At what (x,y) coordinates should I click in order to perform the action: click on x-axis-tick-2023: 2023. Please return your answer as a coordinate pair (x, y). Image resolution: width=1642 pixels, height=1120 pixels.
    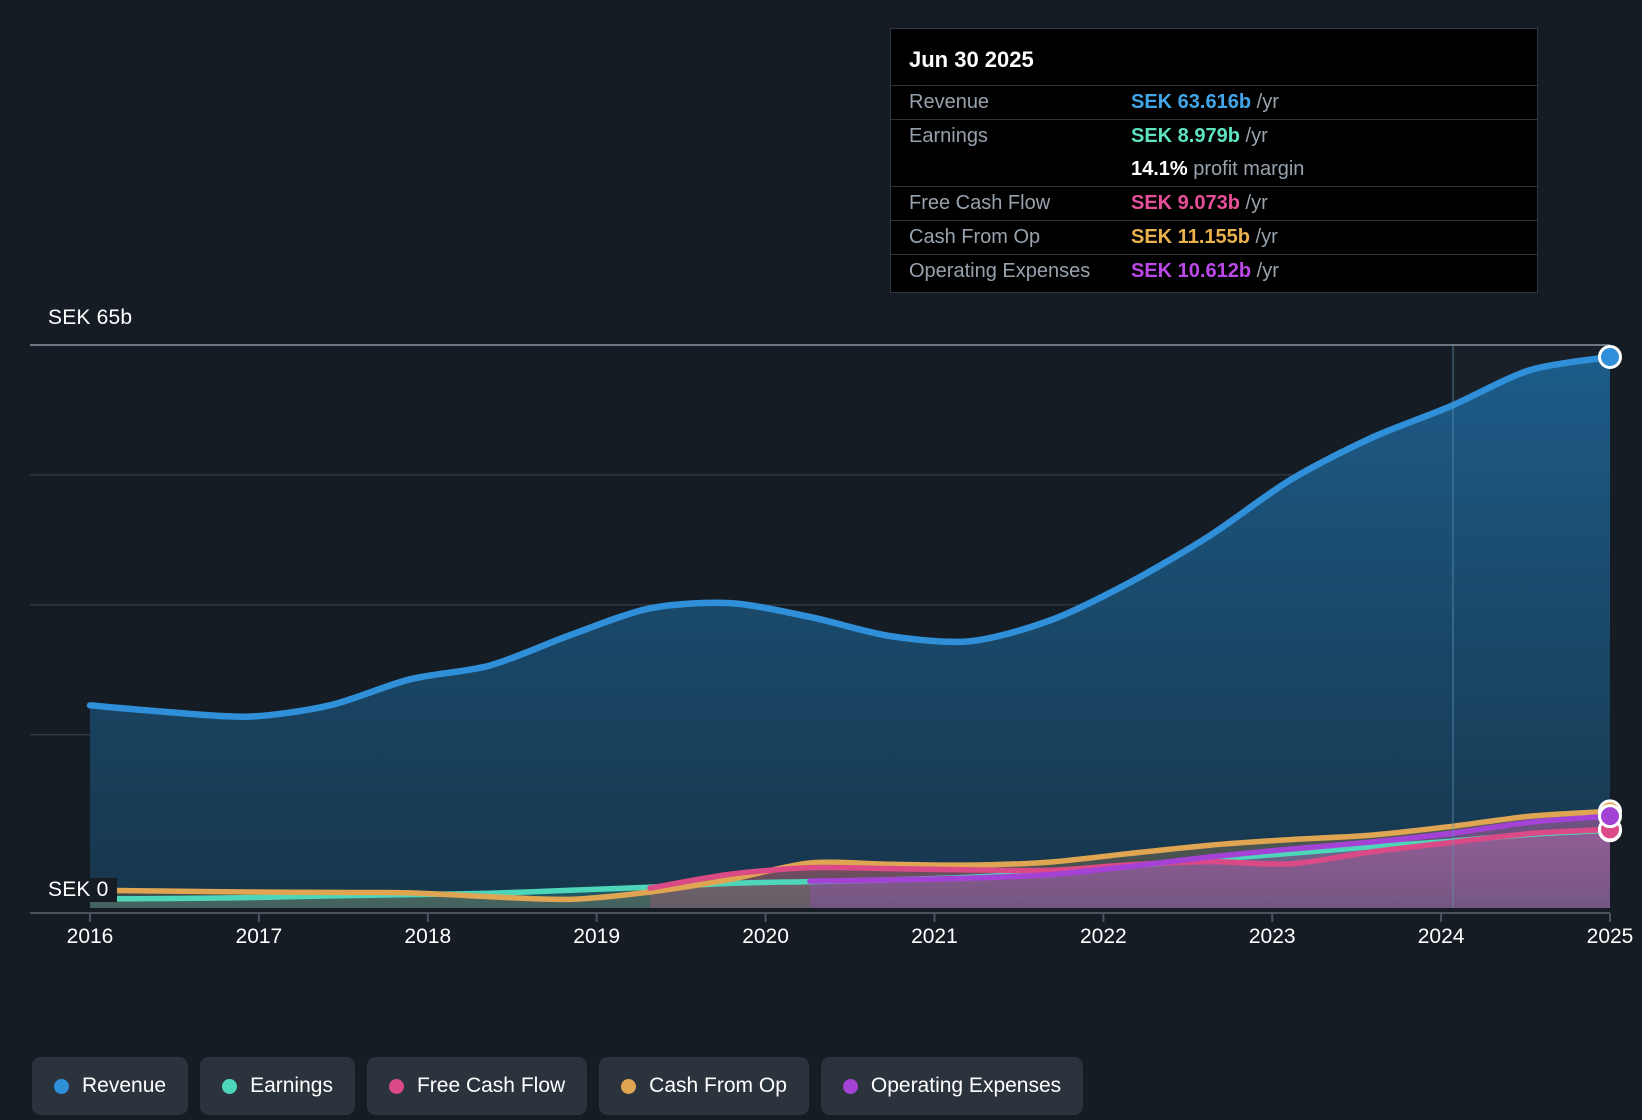
    Looking at the image, I should click on (1272, 936).